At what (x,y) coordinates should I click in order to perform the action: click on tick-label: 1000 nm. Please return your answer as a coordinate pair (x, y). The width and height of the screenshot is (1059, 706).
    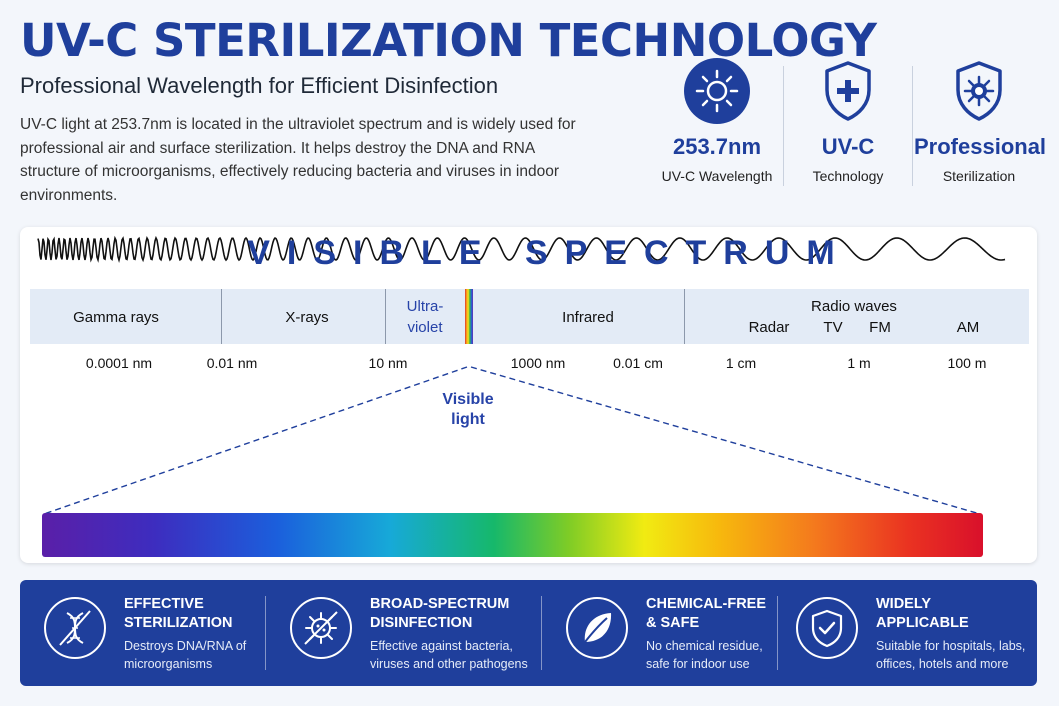
    Looking at the image, I should click on (538, 363).